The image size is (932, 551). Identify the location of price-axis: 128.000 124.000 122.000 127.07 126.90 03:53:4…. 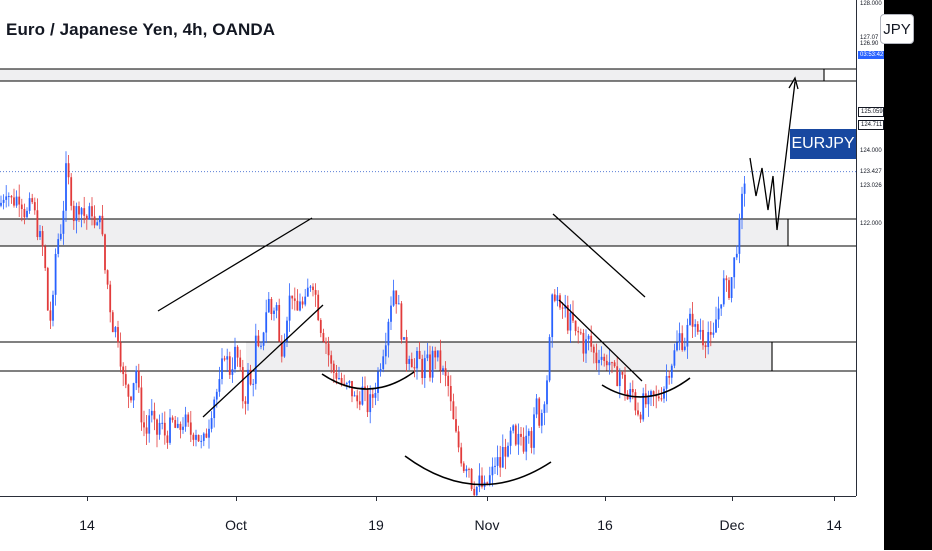
(870, 248).